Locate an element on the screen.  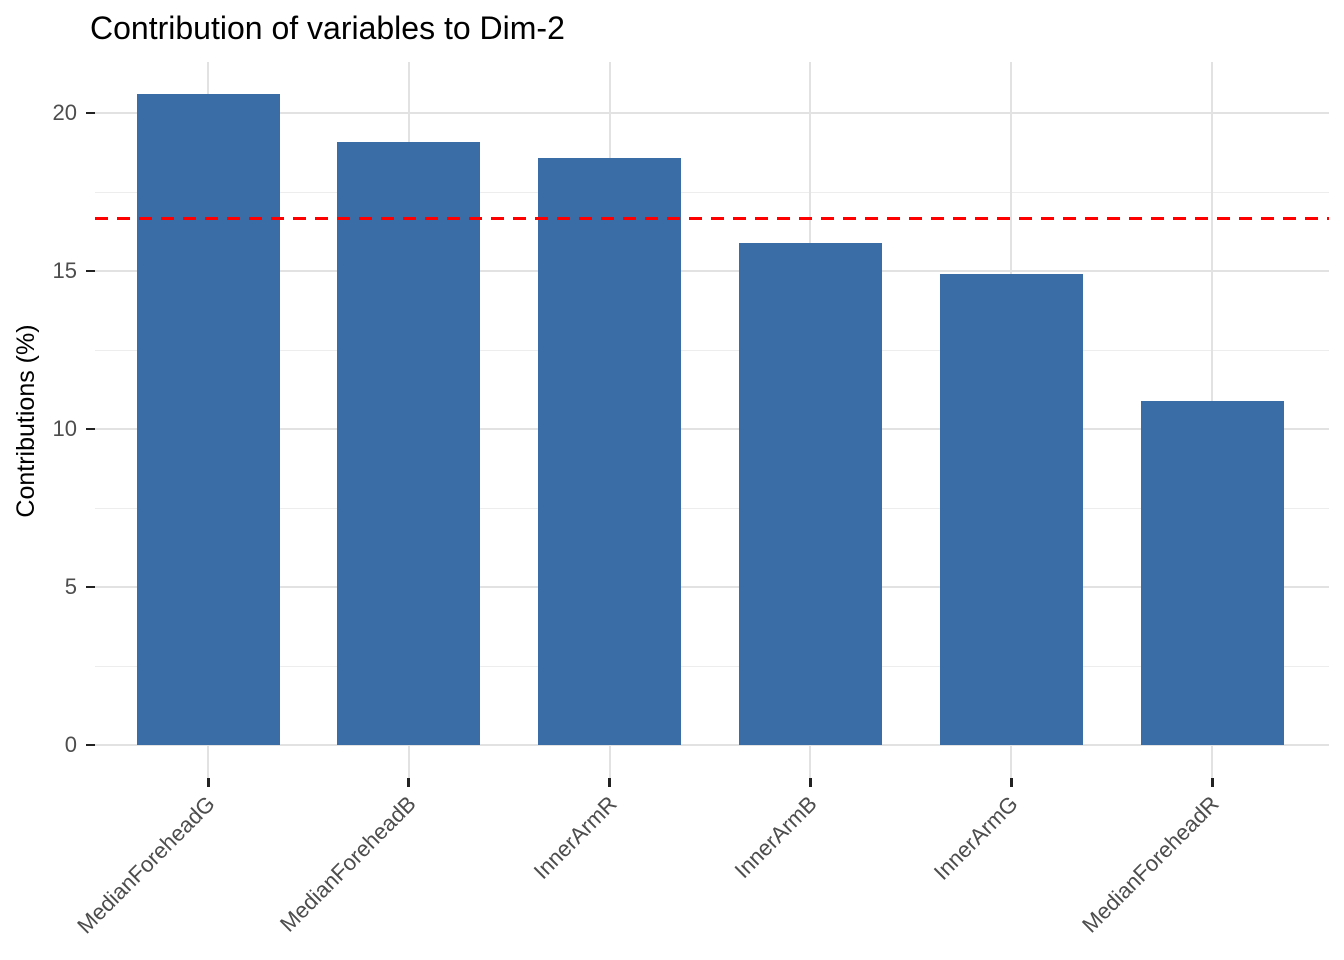
y-axis-tick-label: 0 is located at coordinates (70, 744).